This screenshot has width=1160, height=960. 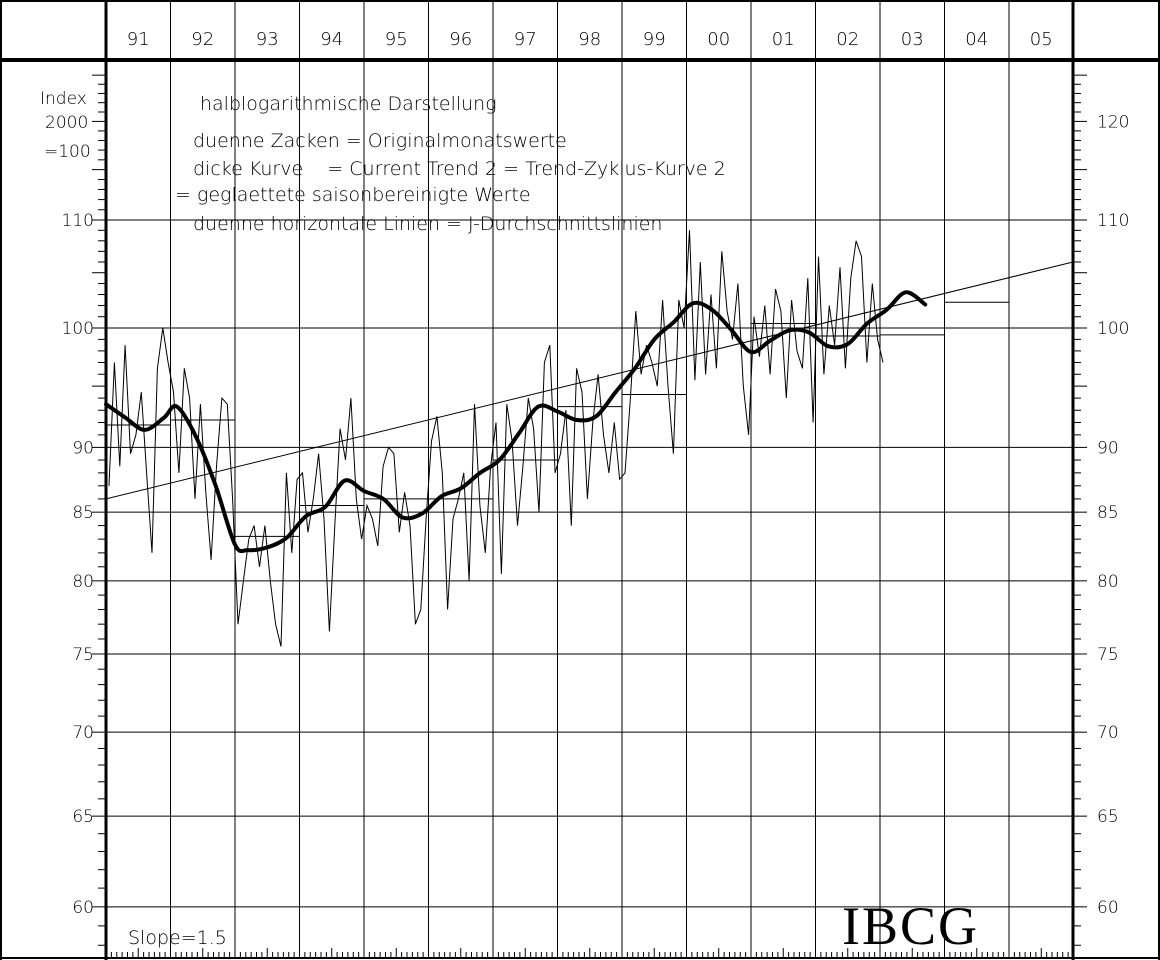 I want to click on left-tick-label: 80, so click(x=83, y=582).